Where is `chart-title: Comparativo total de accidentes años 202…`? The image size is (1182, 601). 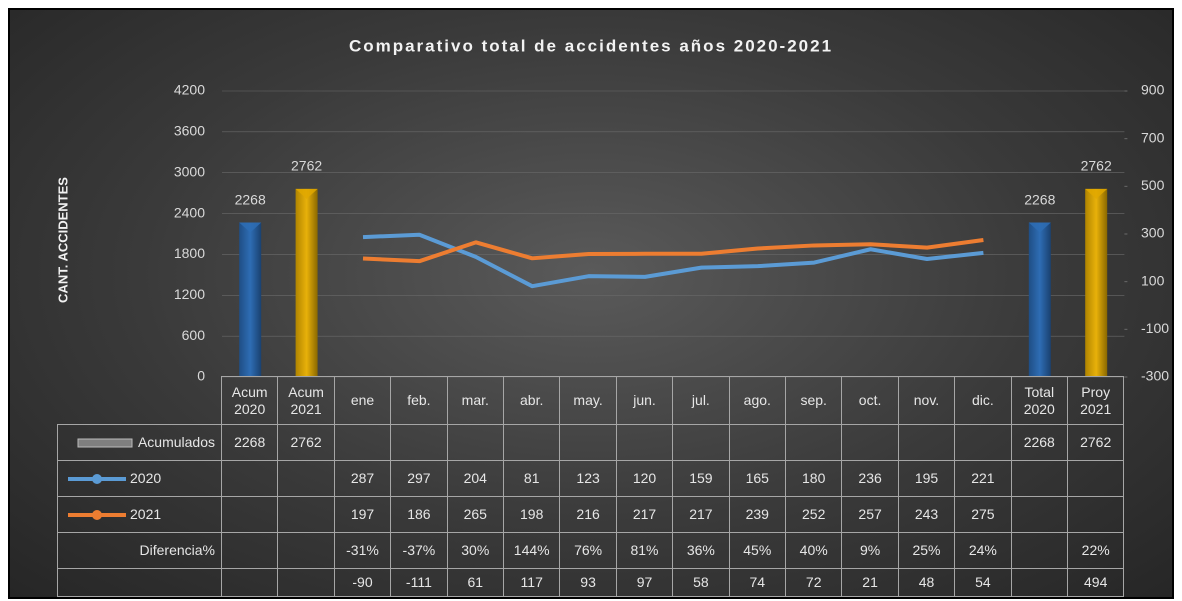
chart-title: Comparativo total de accidentes años 202… is located at coordinates (591, 45).